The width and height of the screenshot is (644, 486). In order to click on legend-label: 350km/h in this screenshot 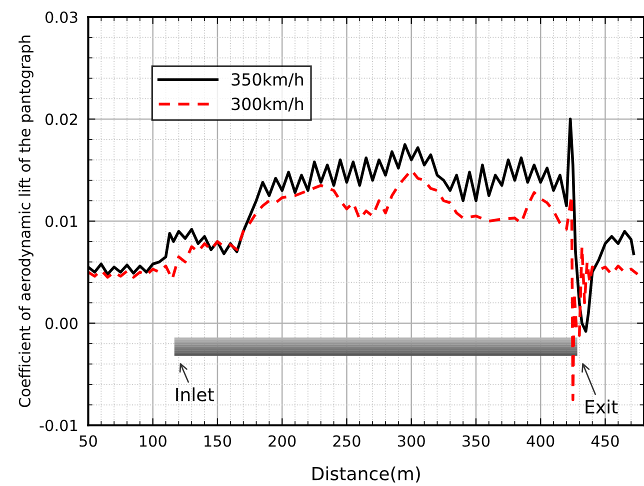, I will do `click(267, 80)`.